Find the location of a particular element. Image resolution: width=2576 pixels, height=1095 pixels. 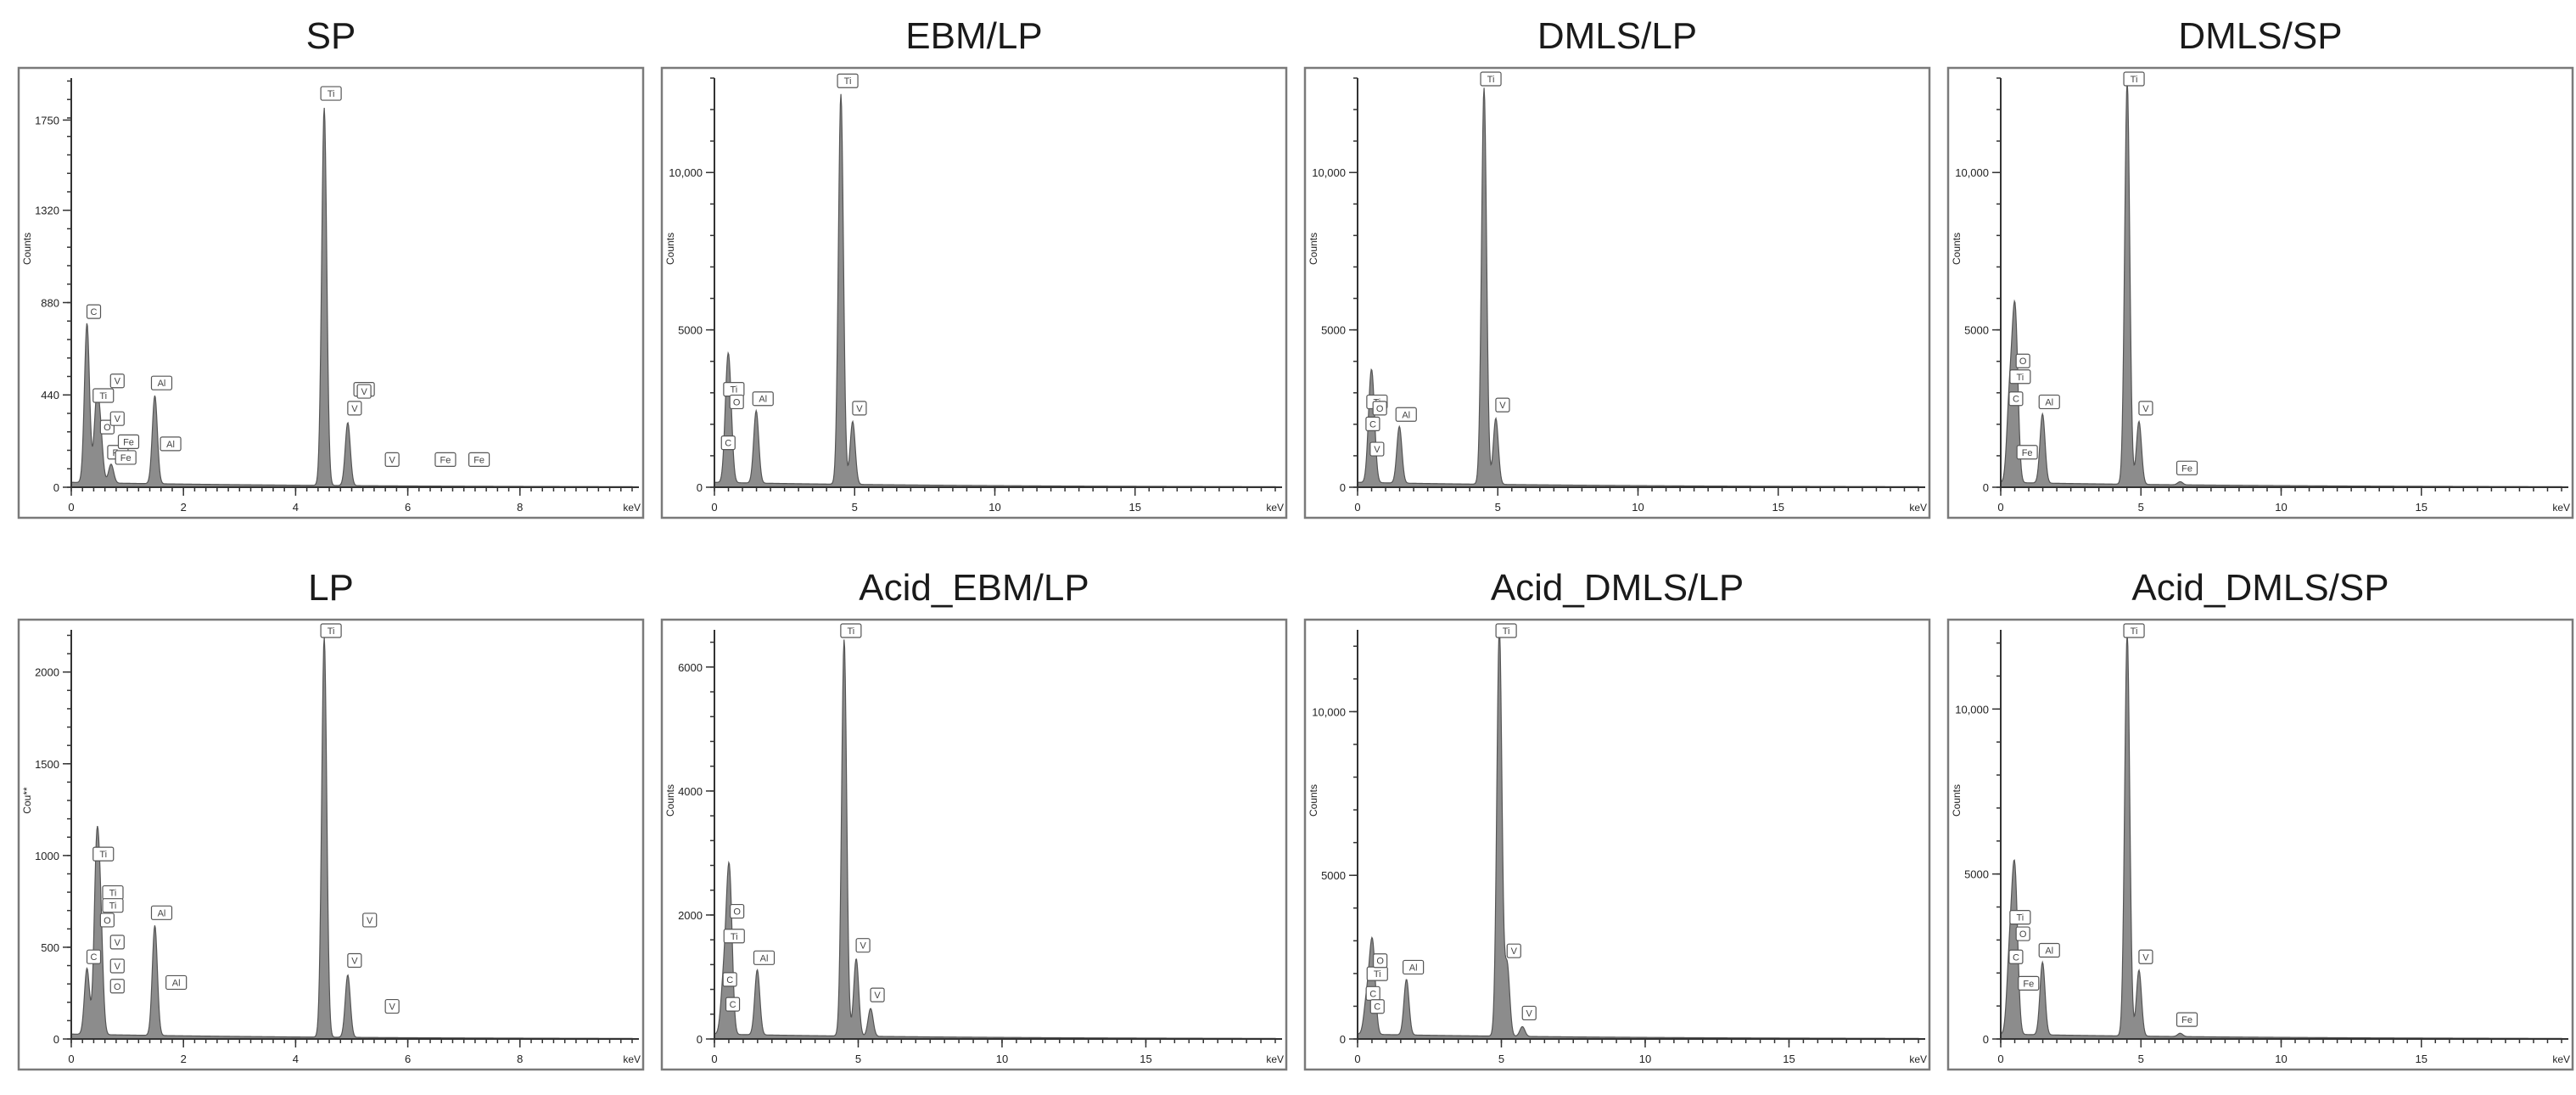

y-tick-label: 440 is located at coordinates (50, 395).